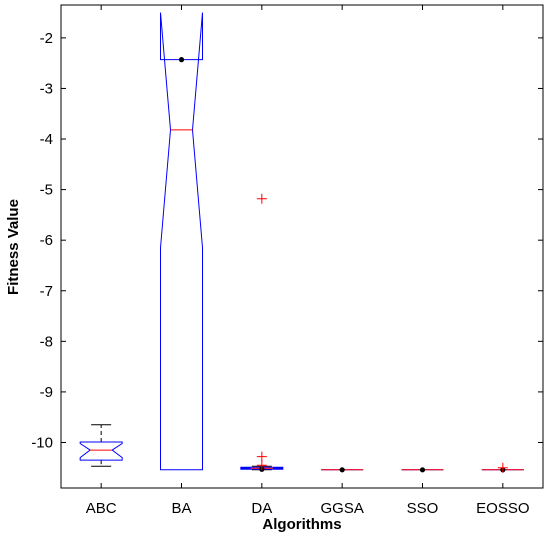 Image resolution: width=550 pixels, height=539 pixels. What do you see at coordinates (46, 291) in the screenshot?
I see `y-tick-label: -7` at bounding box center [46, 291].